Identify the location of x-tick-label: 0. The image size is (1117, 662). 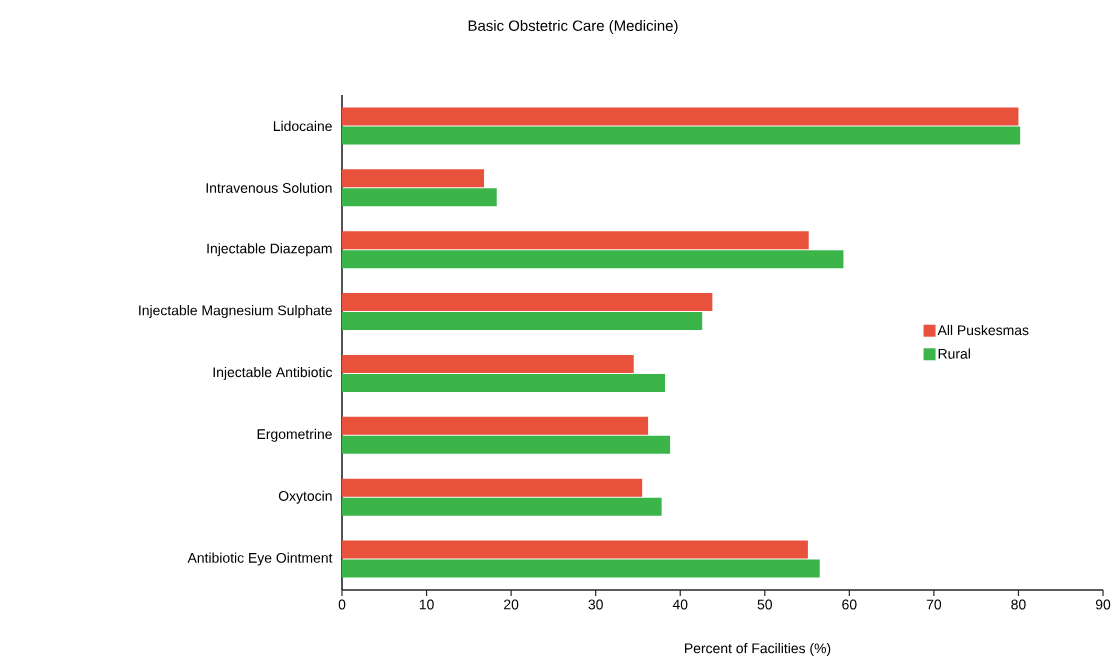
(342, 604).